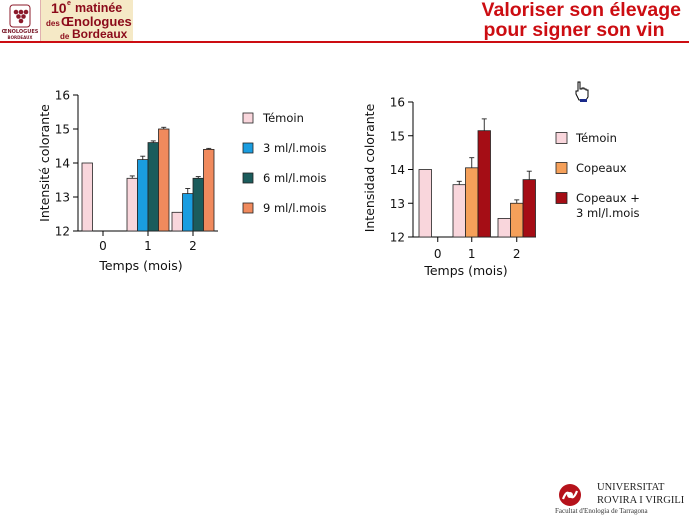  Describe the element at coordinates (20, 37) in the screenshot. I see `logo-text-line2: BORDEAUX` at that location.